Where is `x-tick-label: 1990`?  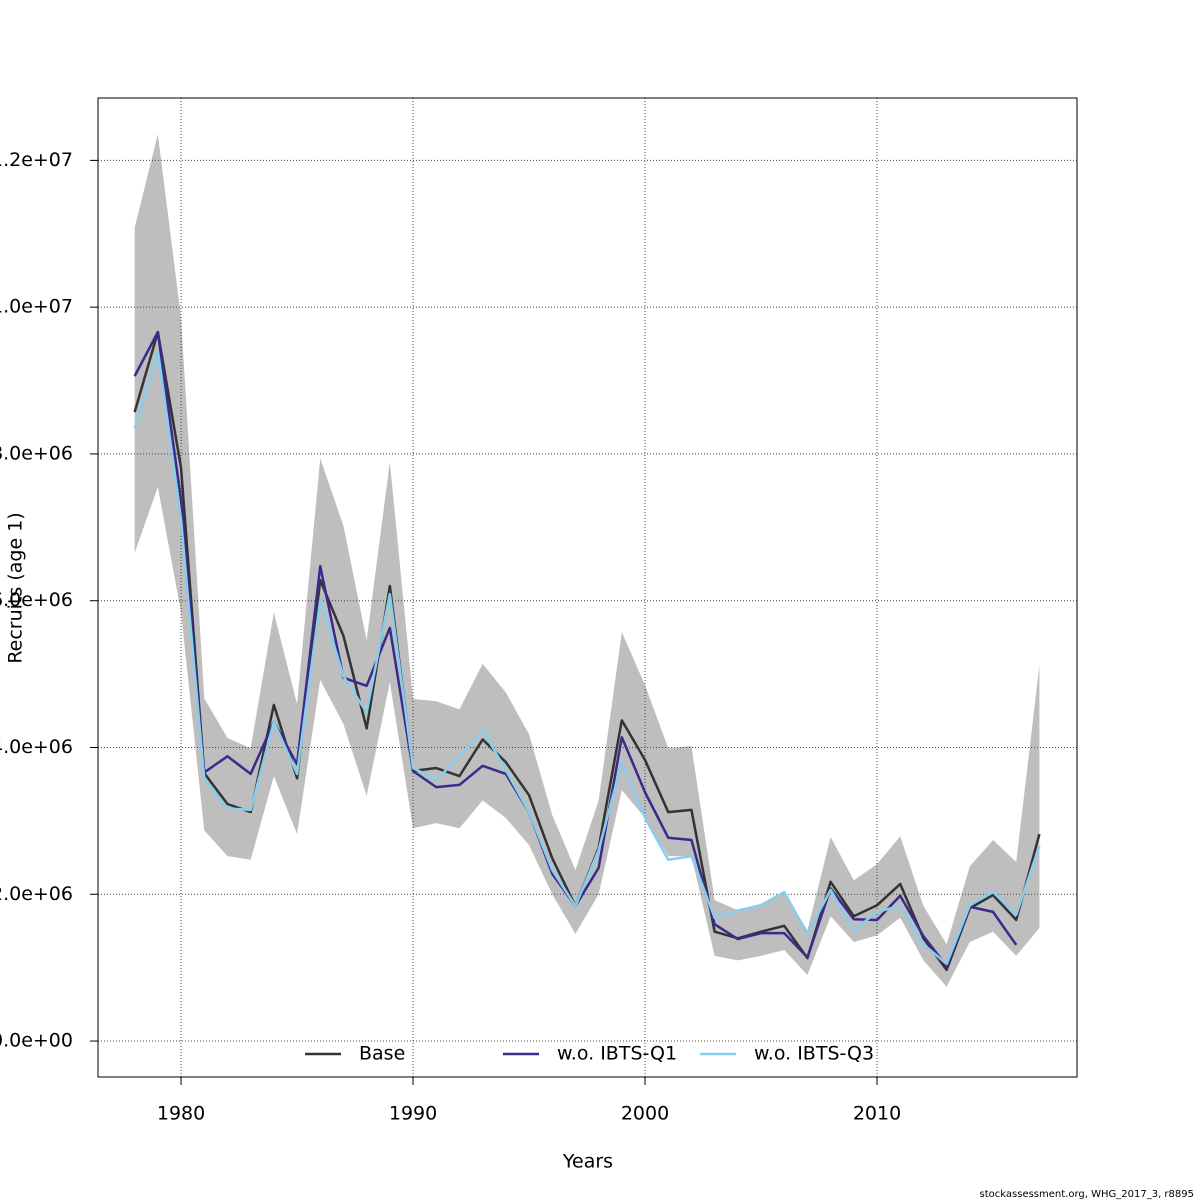 x-tick-label: 1990 is located at coordinates (413, 1114).